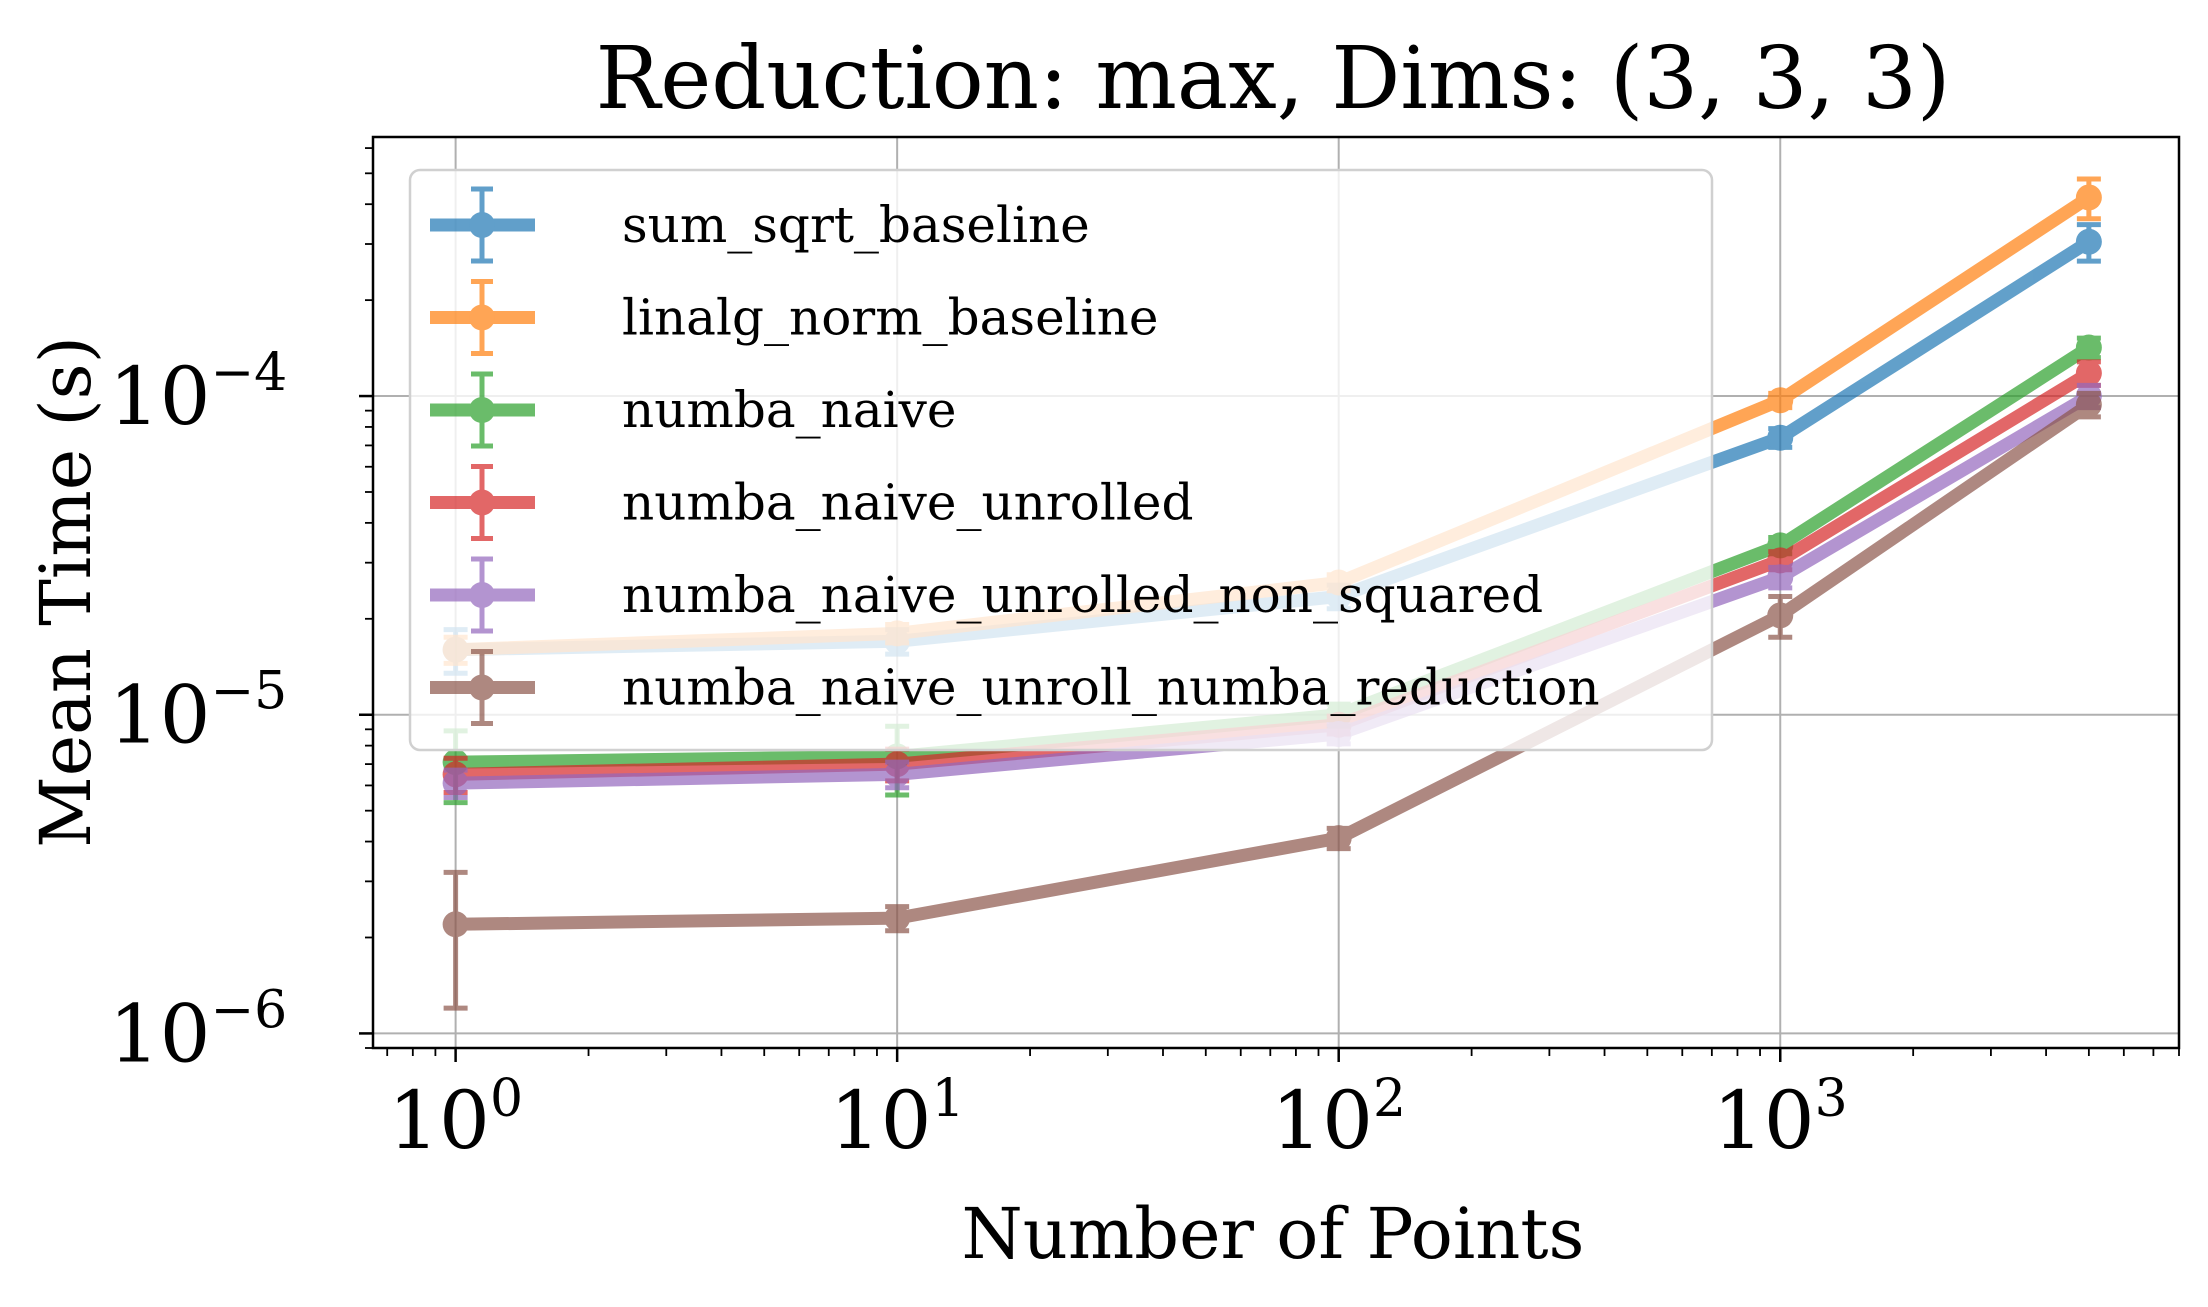 The width and height of the screenshot is (2208, 1307). I want to click on y-axis: 10⁻⁶ 10⁻⁵ 10⁻⁴, so click(241, 711).